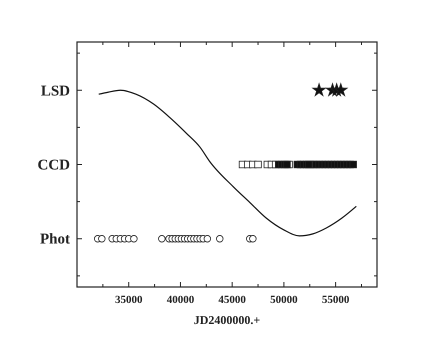 The height and width of the screenshot is (352, 421). What do you see at coordinates (336, 300) in the screenshot?
I see `x-tick-label: 55000` at bounding box center [336, 300].